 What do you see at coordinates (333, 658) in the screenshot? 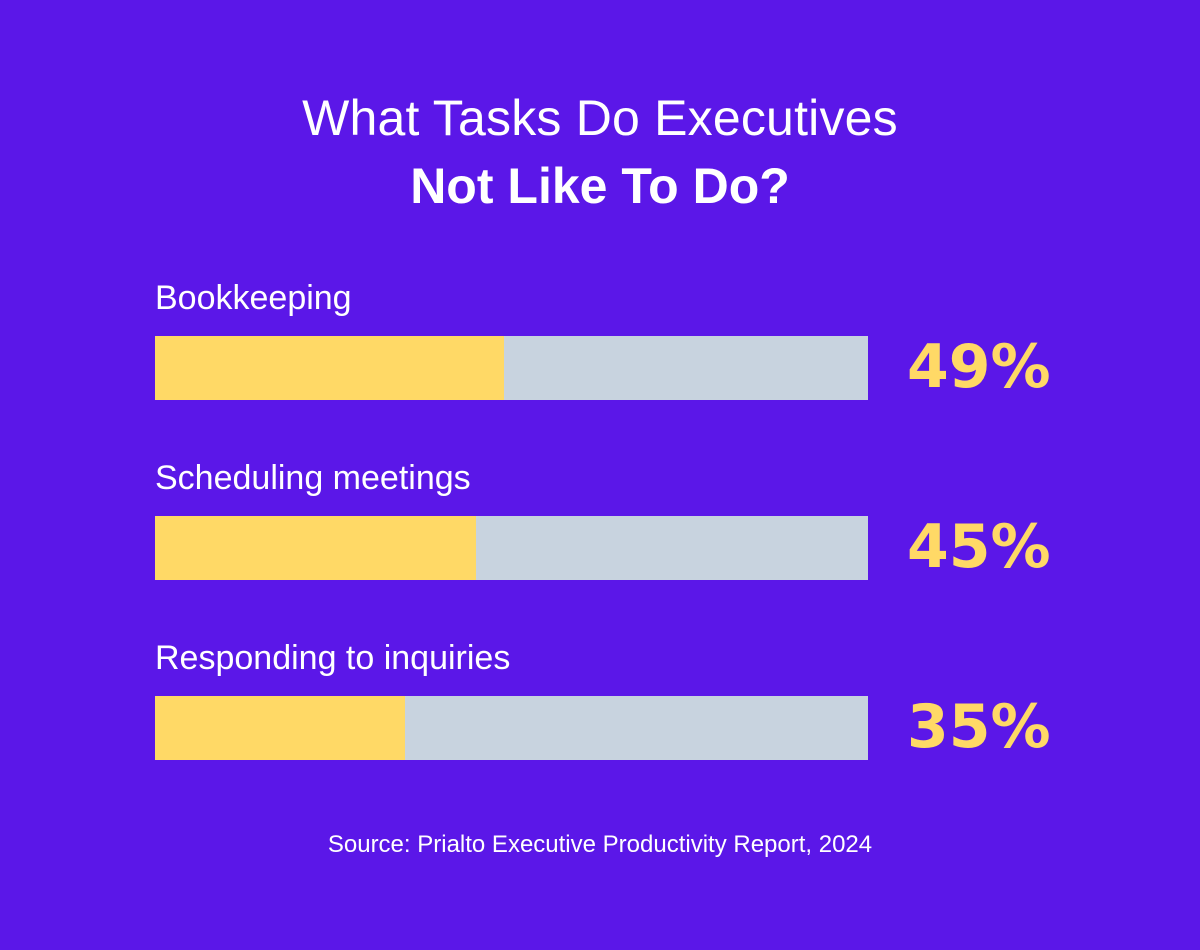
I see `bar-category-label: Responding to inquiries` at bounding box center [333, 658].